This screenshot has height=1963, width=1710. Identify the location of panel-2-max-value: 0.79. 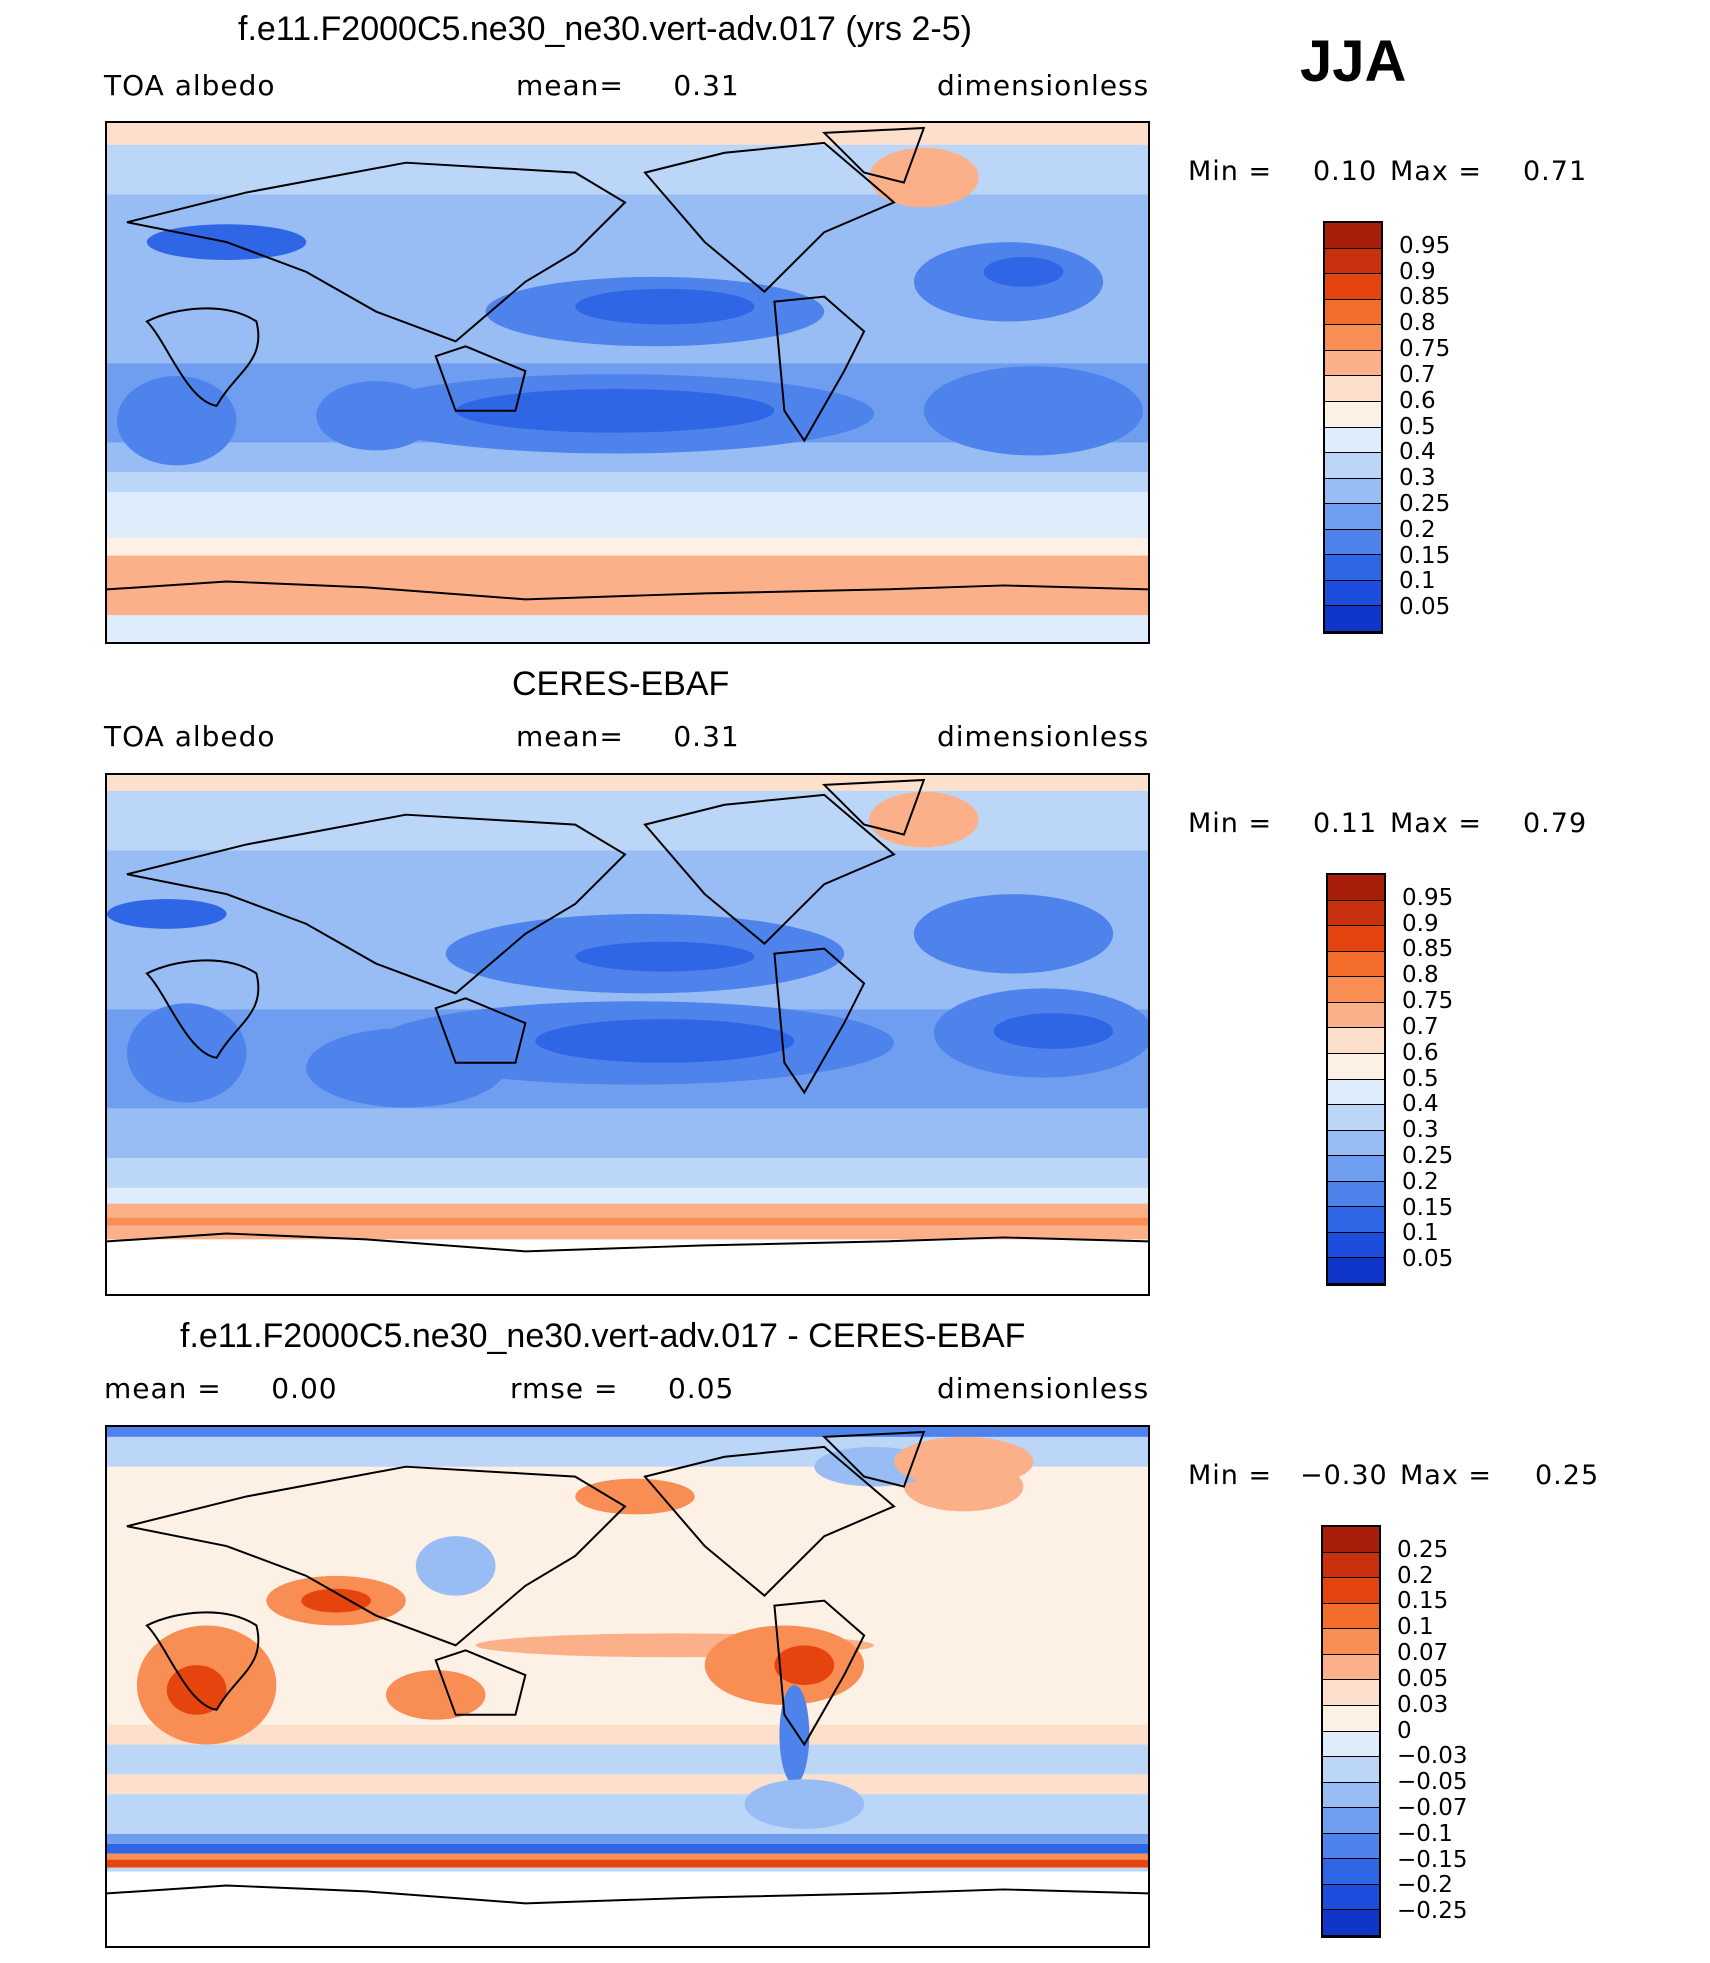
(1555, 823).